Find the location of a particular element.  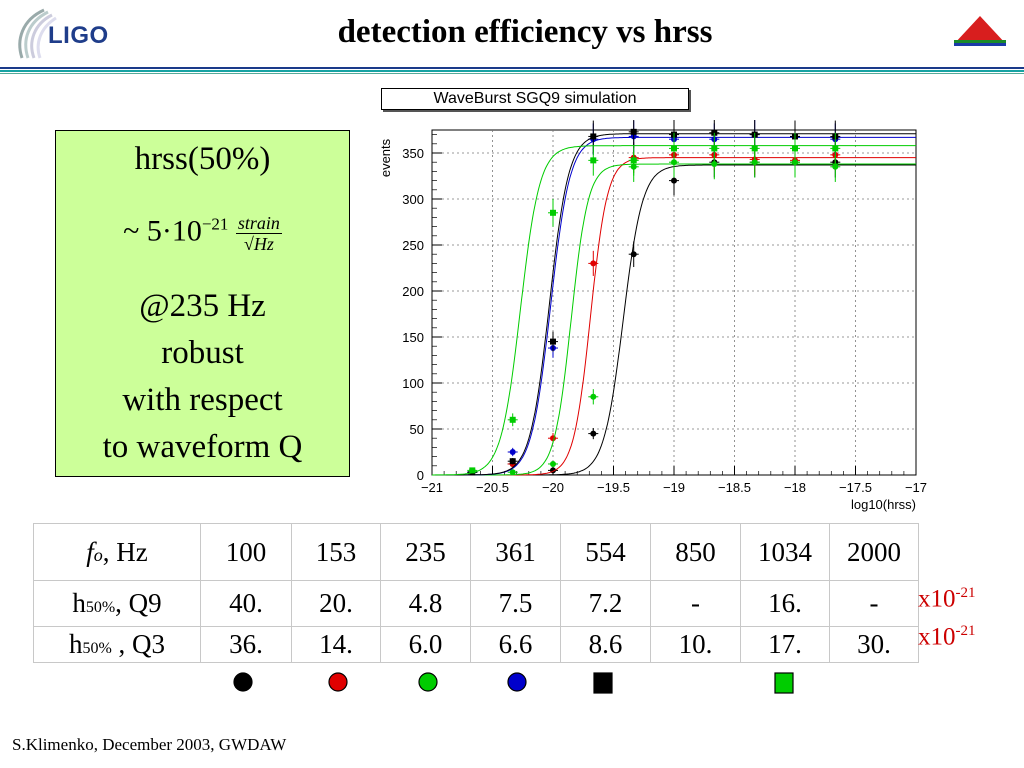

y-tick-label: 0 is located at coordinates (420, 475).